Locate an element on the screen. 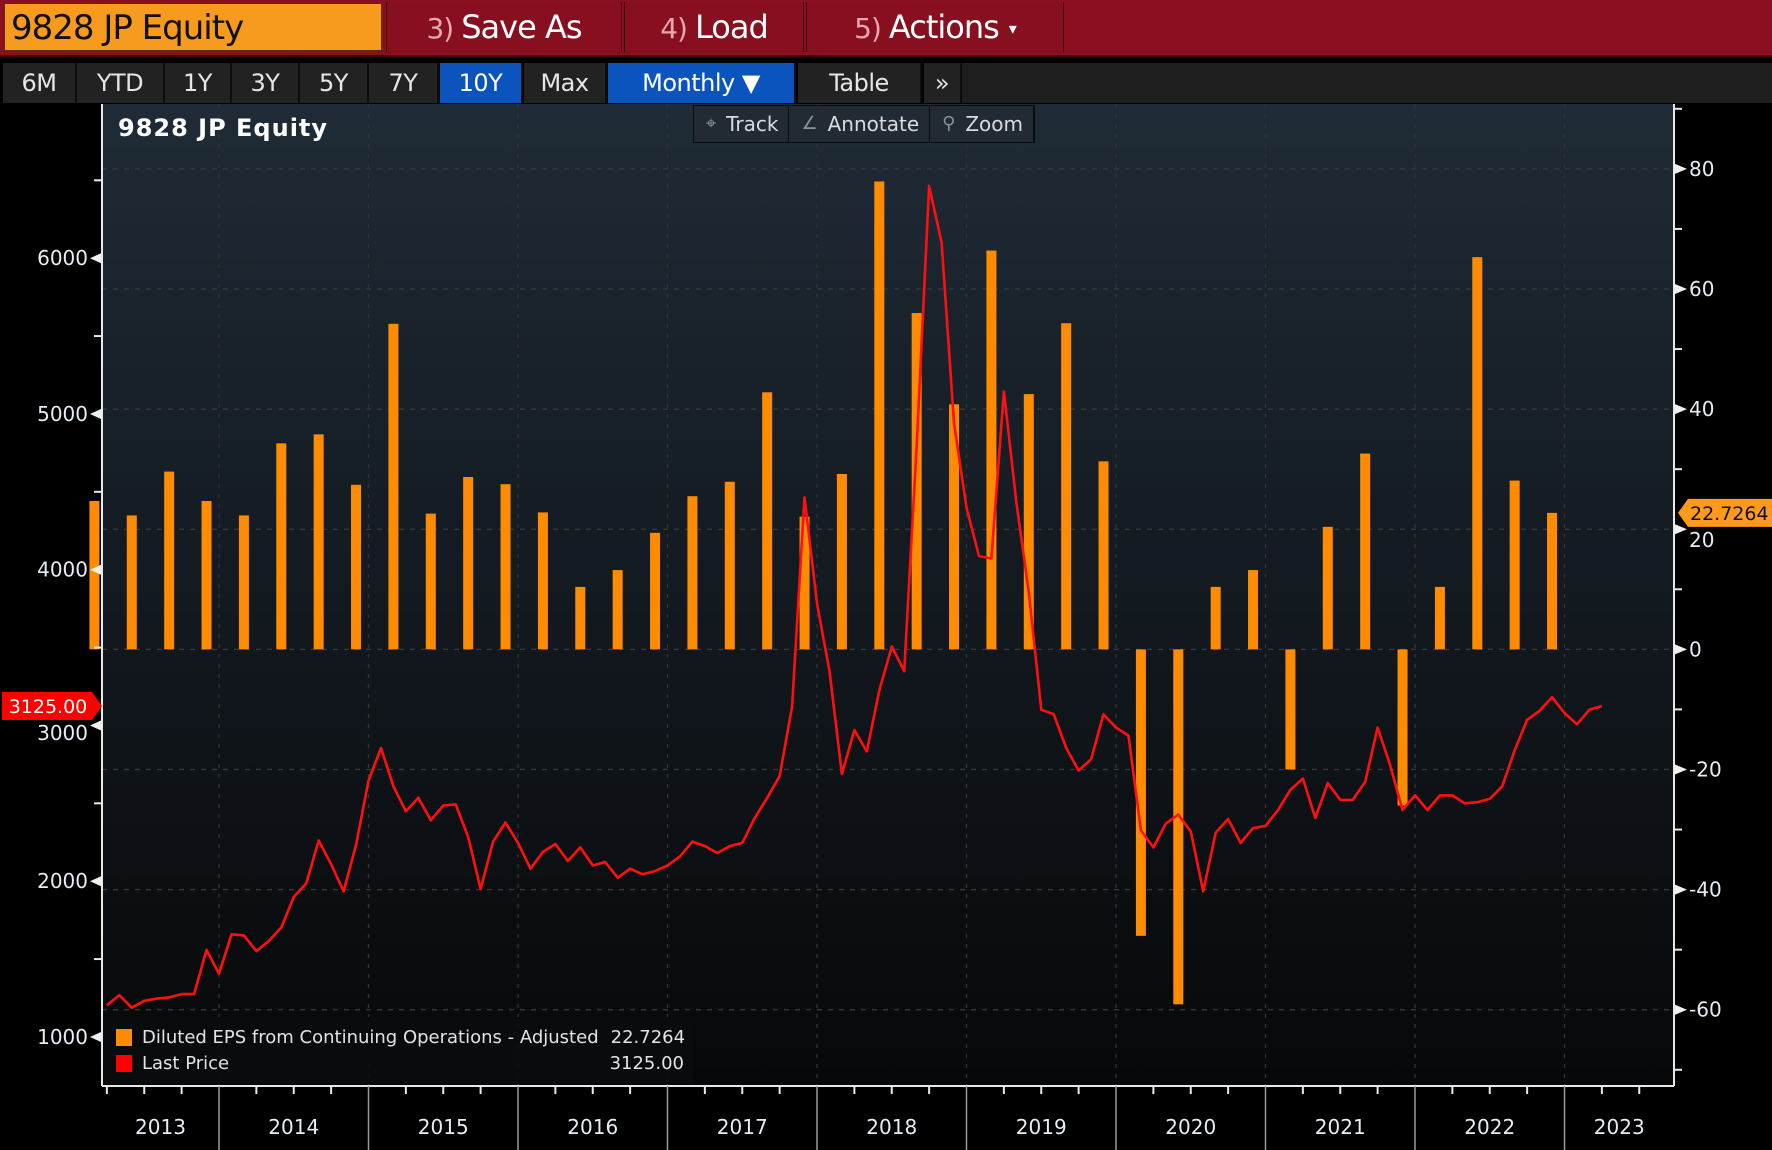 The image size is (1772, 1150). annotate-tool: ∠ Annotate is located at coordinates (860, 124).